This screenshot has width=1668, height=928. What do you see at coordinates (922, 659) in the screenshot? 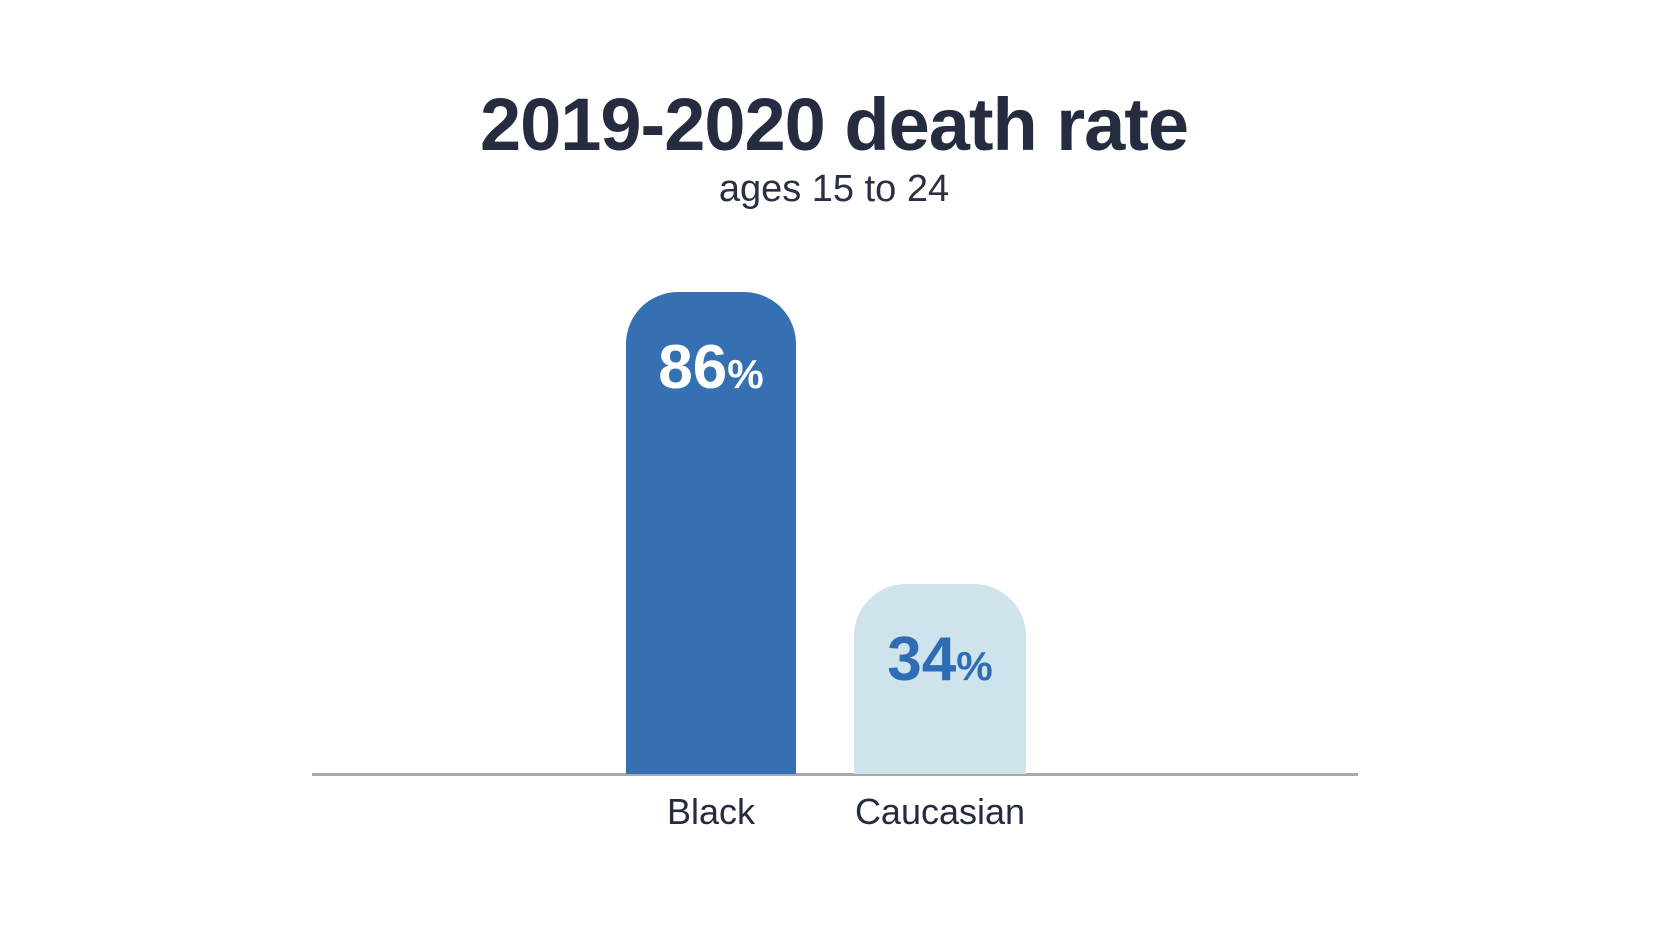
I see `bar-caucasian-value-number: 34` at bounding box center [922, 659].